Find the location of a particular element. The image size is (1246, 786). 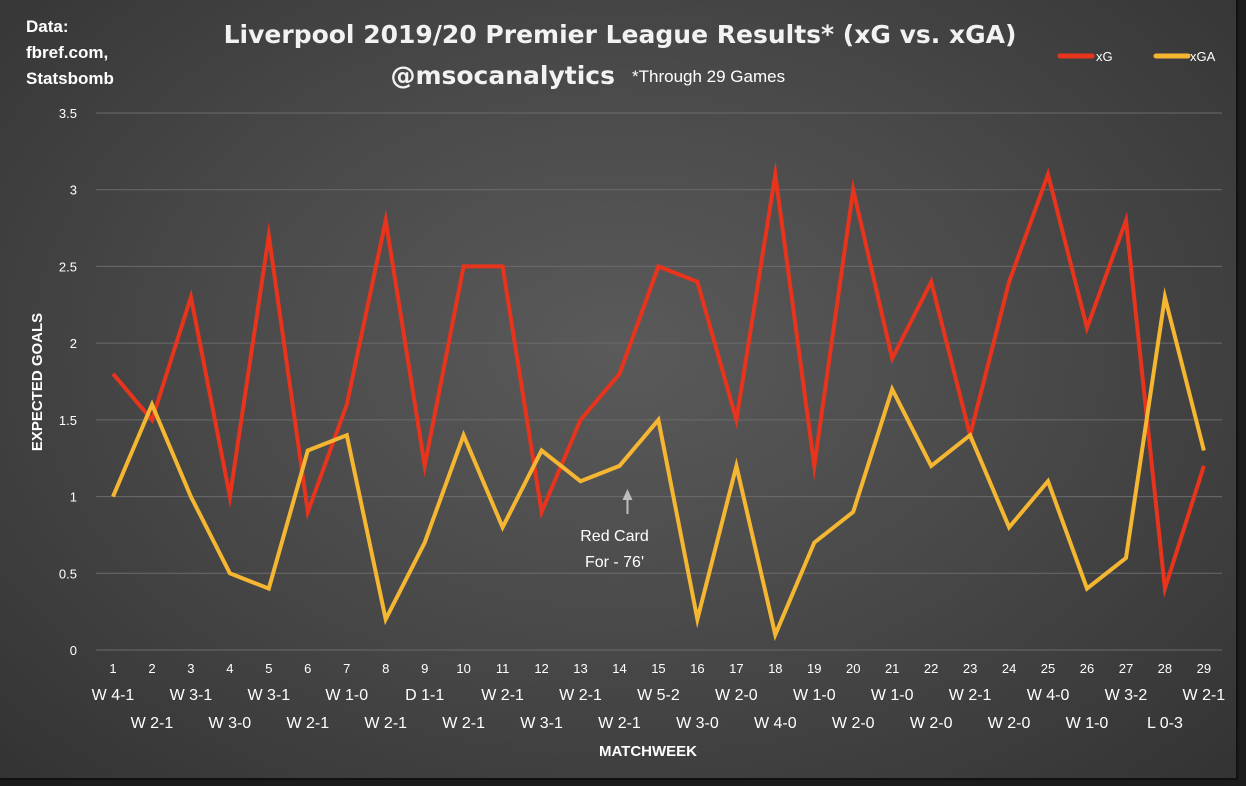

x-tick-label: 15 is located at coordinates (658, 668).